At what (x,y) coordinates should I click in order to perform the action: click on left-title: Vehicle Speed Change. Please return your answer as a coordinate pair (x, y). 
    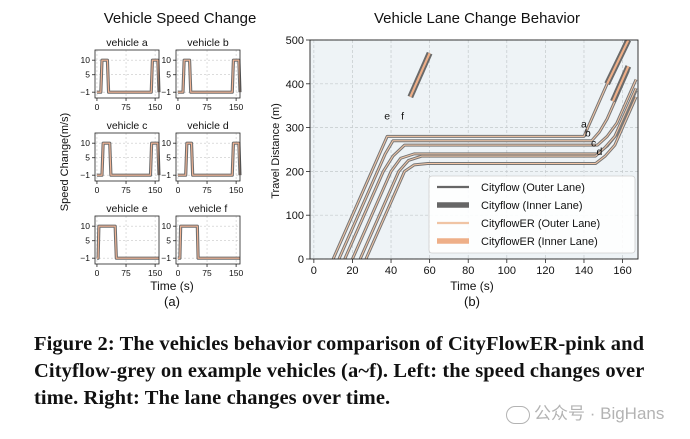
    Looking at the image, I should click on (180, 18).